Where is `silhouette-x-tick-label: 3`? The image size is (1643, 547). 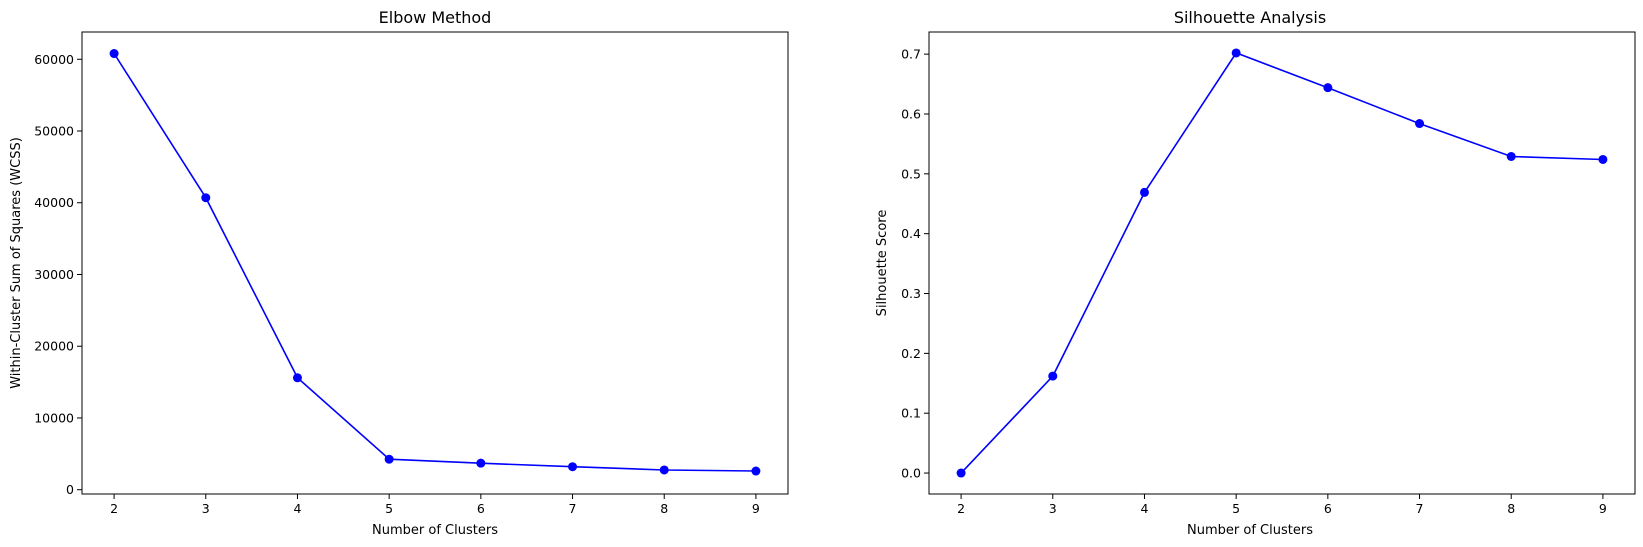
silhouette-x-tick-label: 3 is located at coordinates (1053, 508).